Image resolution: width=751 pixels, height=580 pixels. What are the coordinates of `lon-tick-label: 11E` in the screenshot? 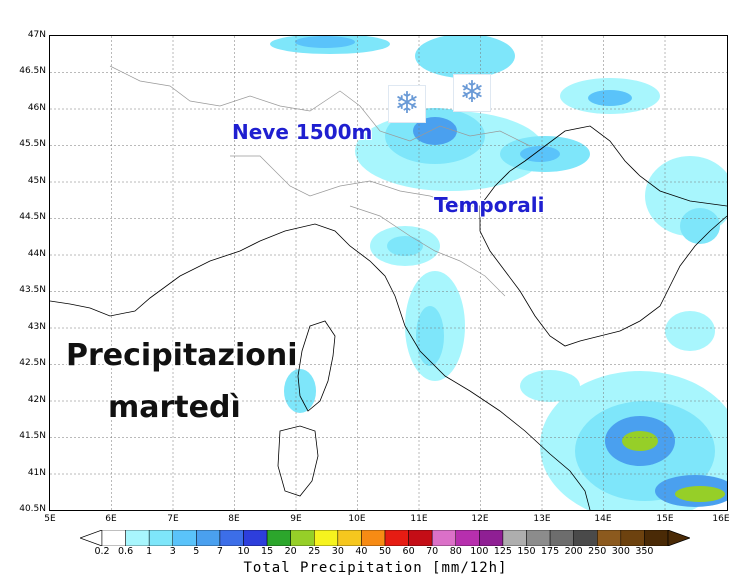 It's located at (419, 519).